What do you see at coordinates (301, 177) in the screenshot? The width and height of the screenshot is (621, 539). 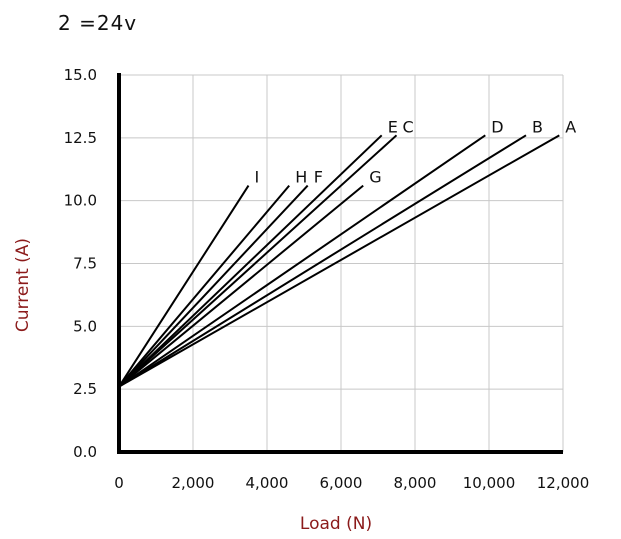 I see `series-label-h: H` at bounding box center [301, 177].